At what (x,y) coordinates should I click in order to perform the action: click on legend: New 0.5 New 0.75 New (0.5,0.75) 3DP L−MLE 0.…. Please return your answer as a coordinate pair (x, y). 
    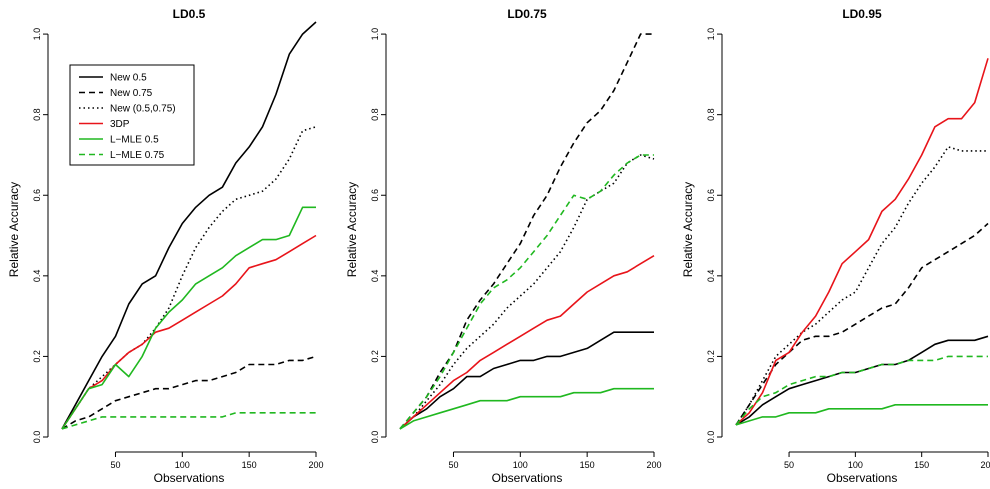
    Looking at the image, I should click on (132, 115).